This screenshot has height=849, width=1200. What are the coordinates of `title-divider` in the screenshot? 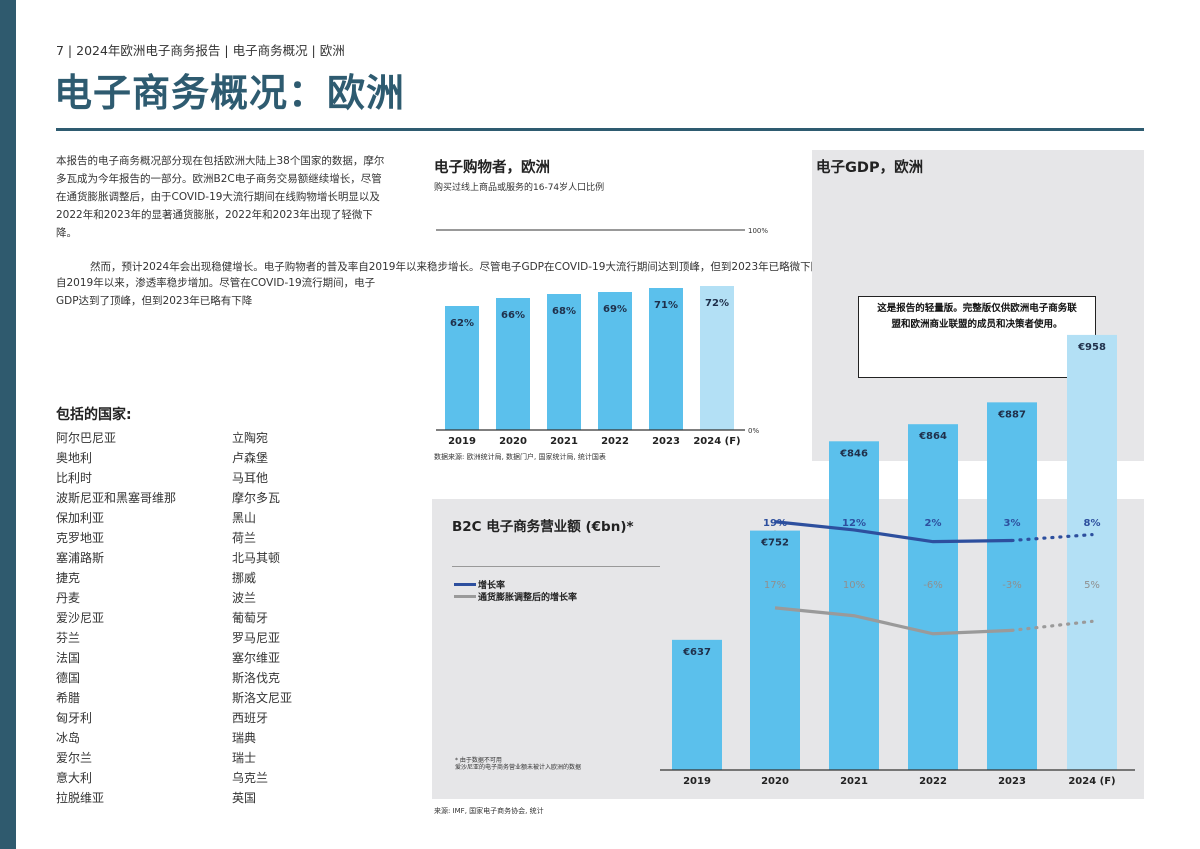 It's located at (600, 129).